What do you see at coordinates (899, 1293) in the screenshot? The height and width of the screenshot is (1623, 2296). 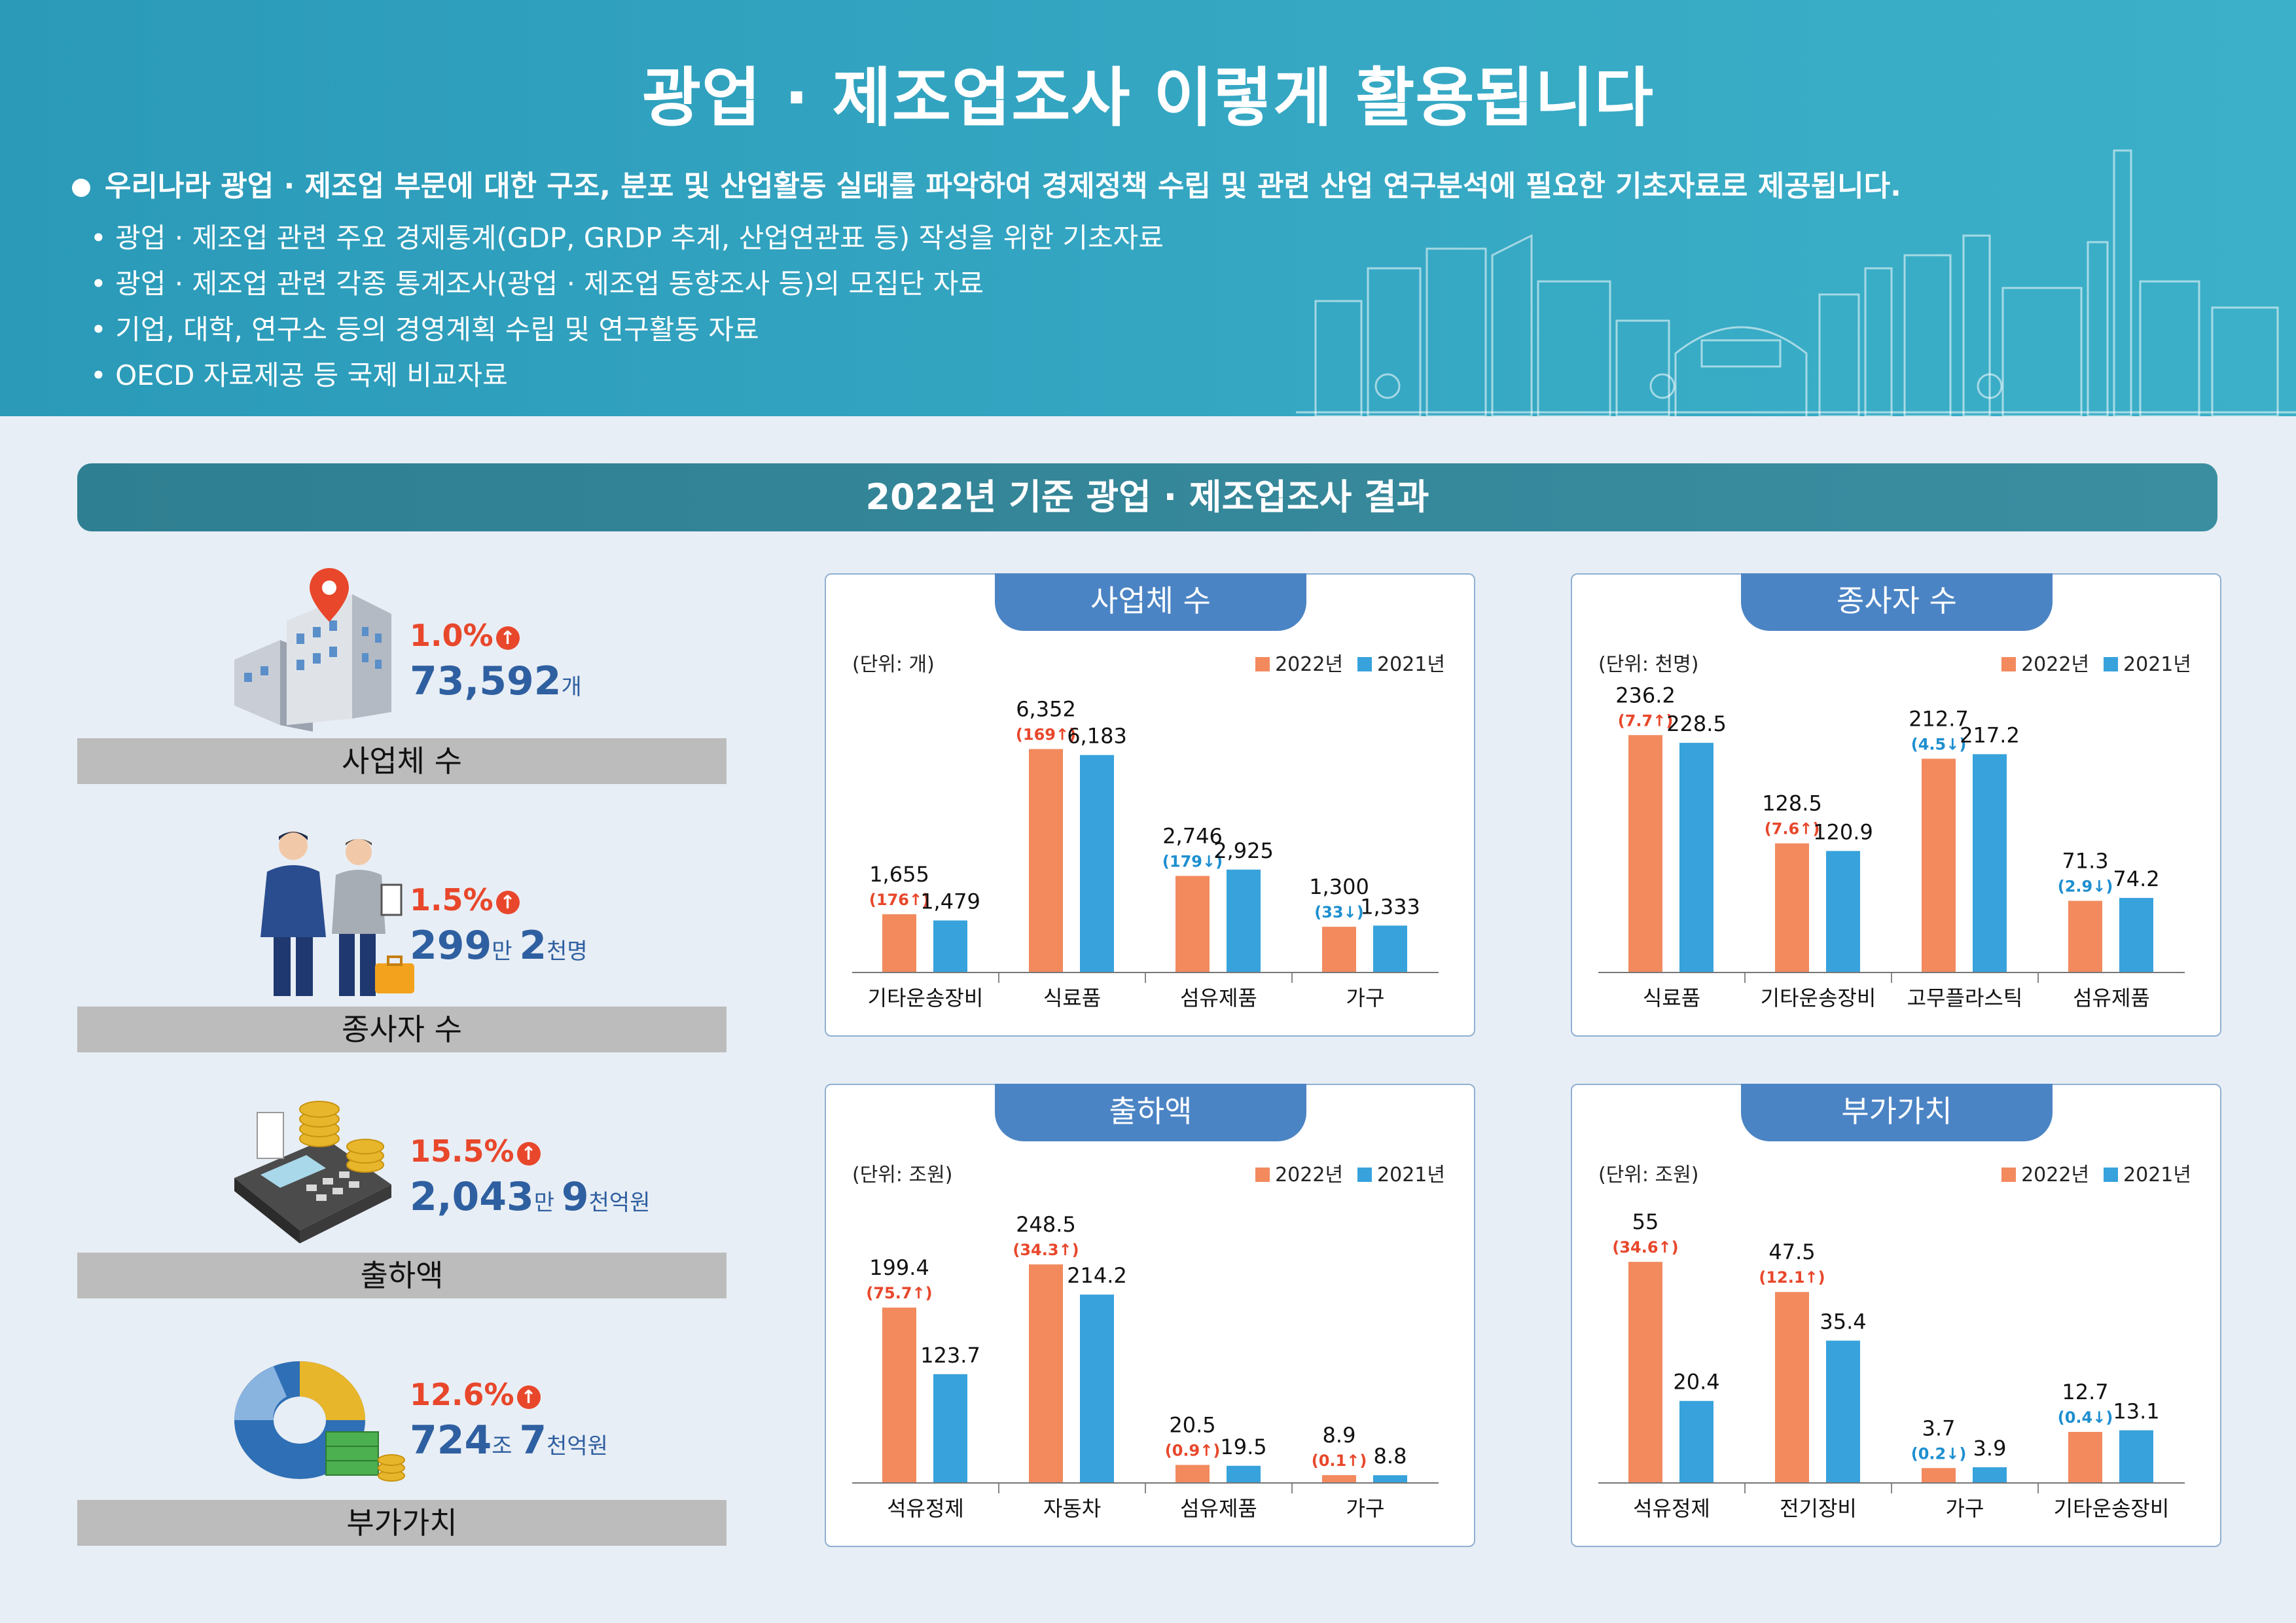 I see `bar-change-label-0: (75.7↑)` at bounding box center [899, 1293].